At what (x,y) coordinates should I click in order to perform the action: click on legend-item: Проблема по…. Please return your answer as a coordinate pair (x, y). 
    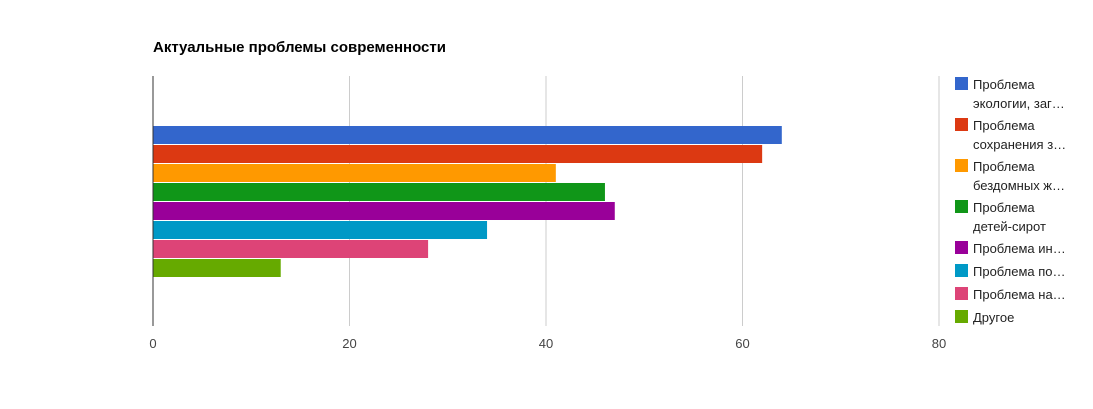
    Looking at the image, I should click on (1010, 271).